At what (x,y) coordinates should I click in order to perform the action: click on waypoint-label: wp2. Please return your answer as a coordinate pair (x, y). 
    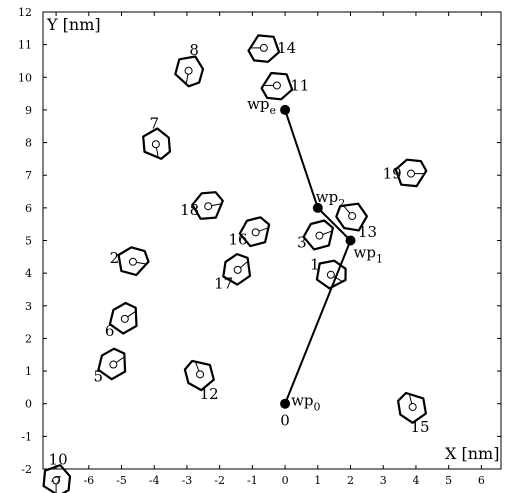
    Looking at the image, I should click on (330, 199).